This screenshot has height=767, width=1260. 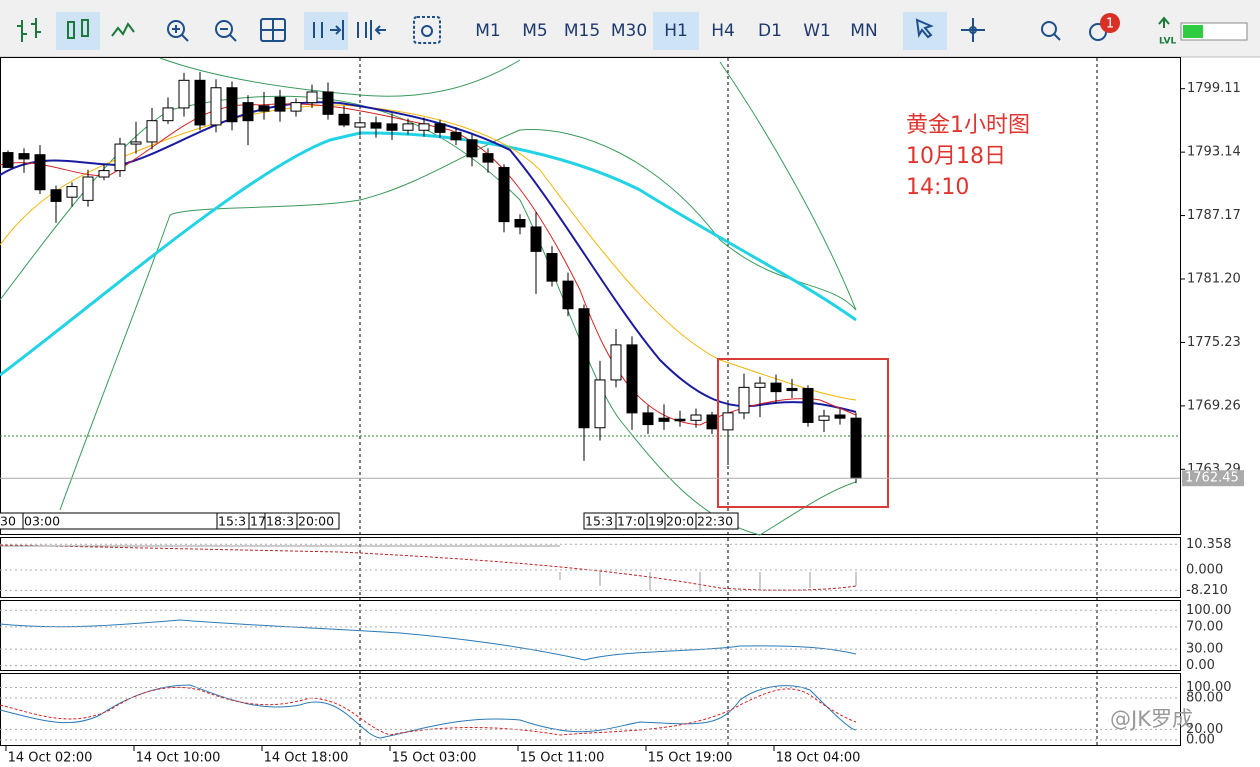 I want to click on indicator-tick-label: 0.000, so click(x=1204, y=569).